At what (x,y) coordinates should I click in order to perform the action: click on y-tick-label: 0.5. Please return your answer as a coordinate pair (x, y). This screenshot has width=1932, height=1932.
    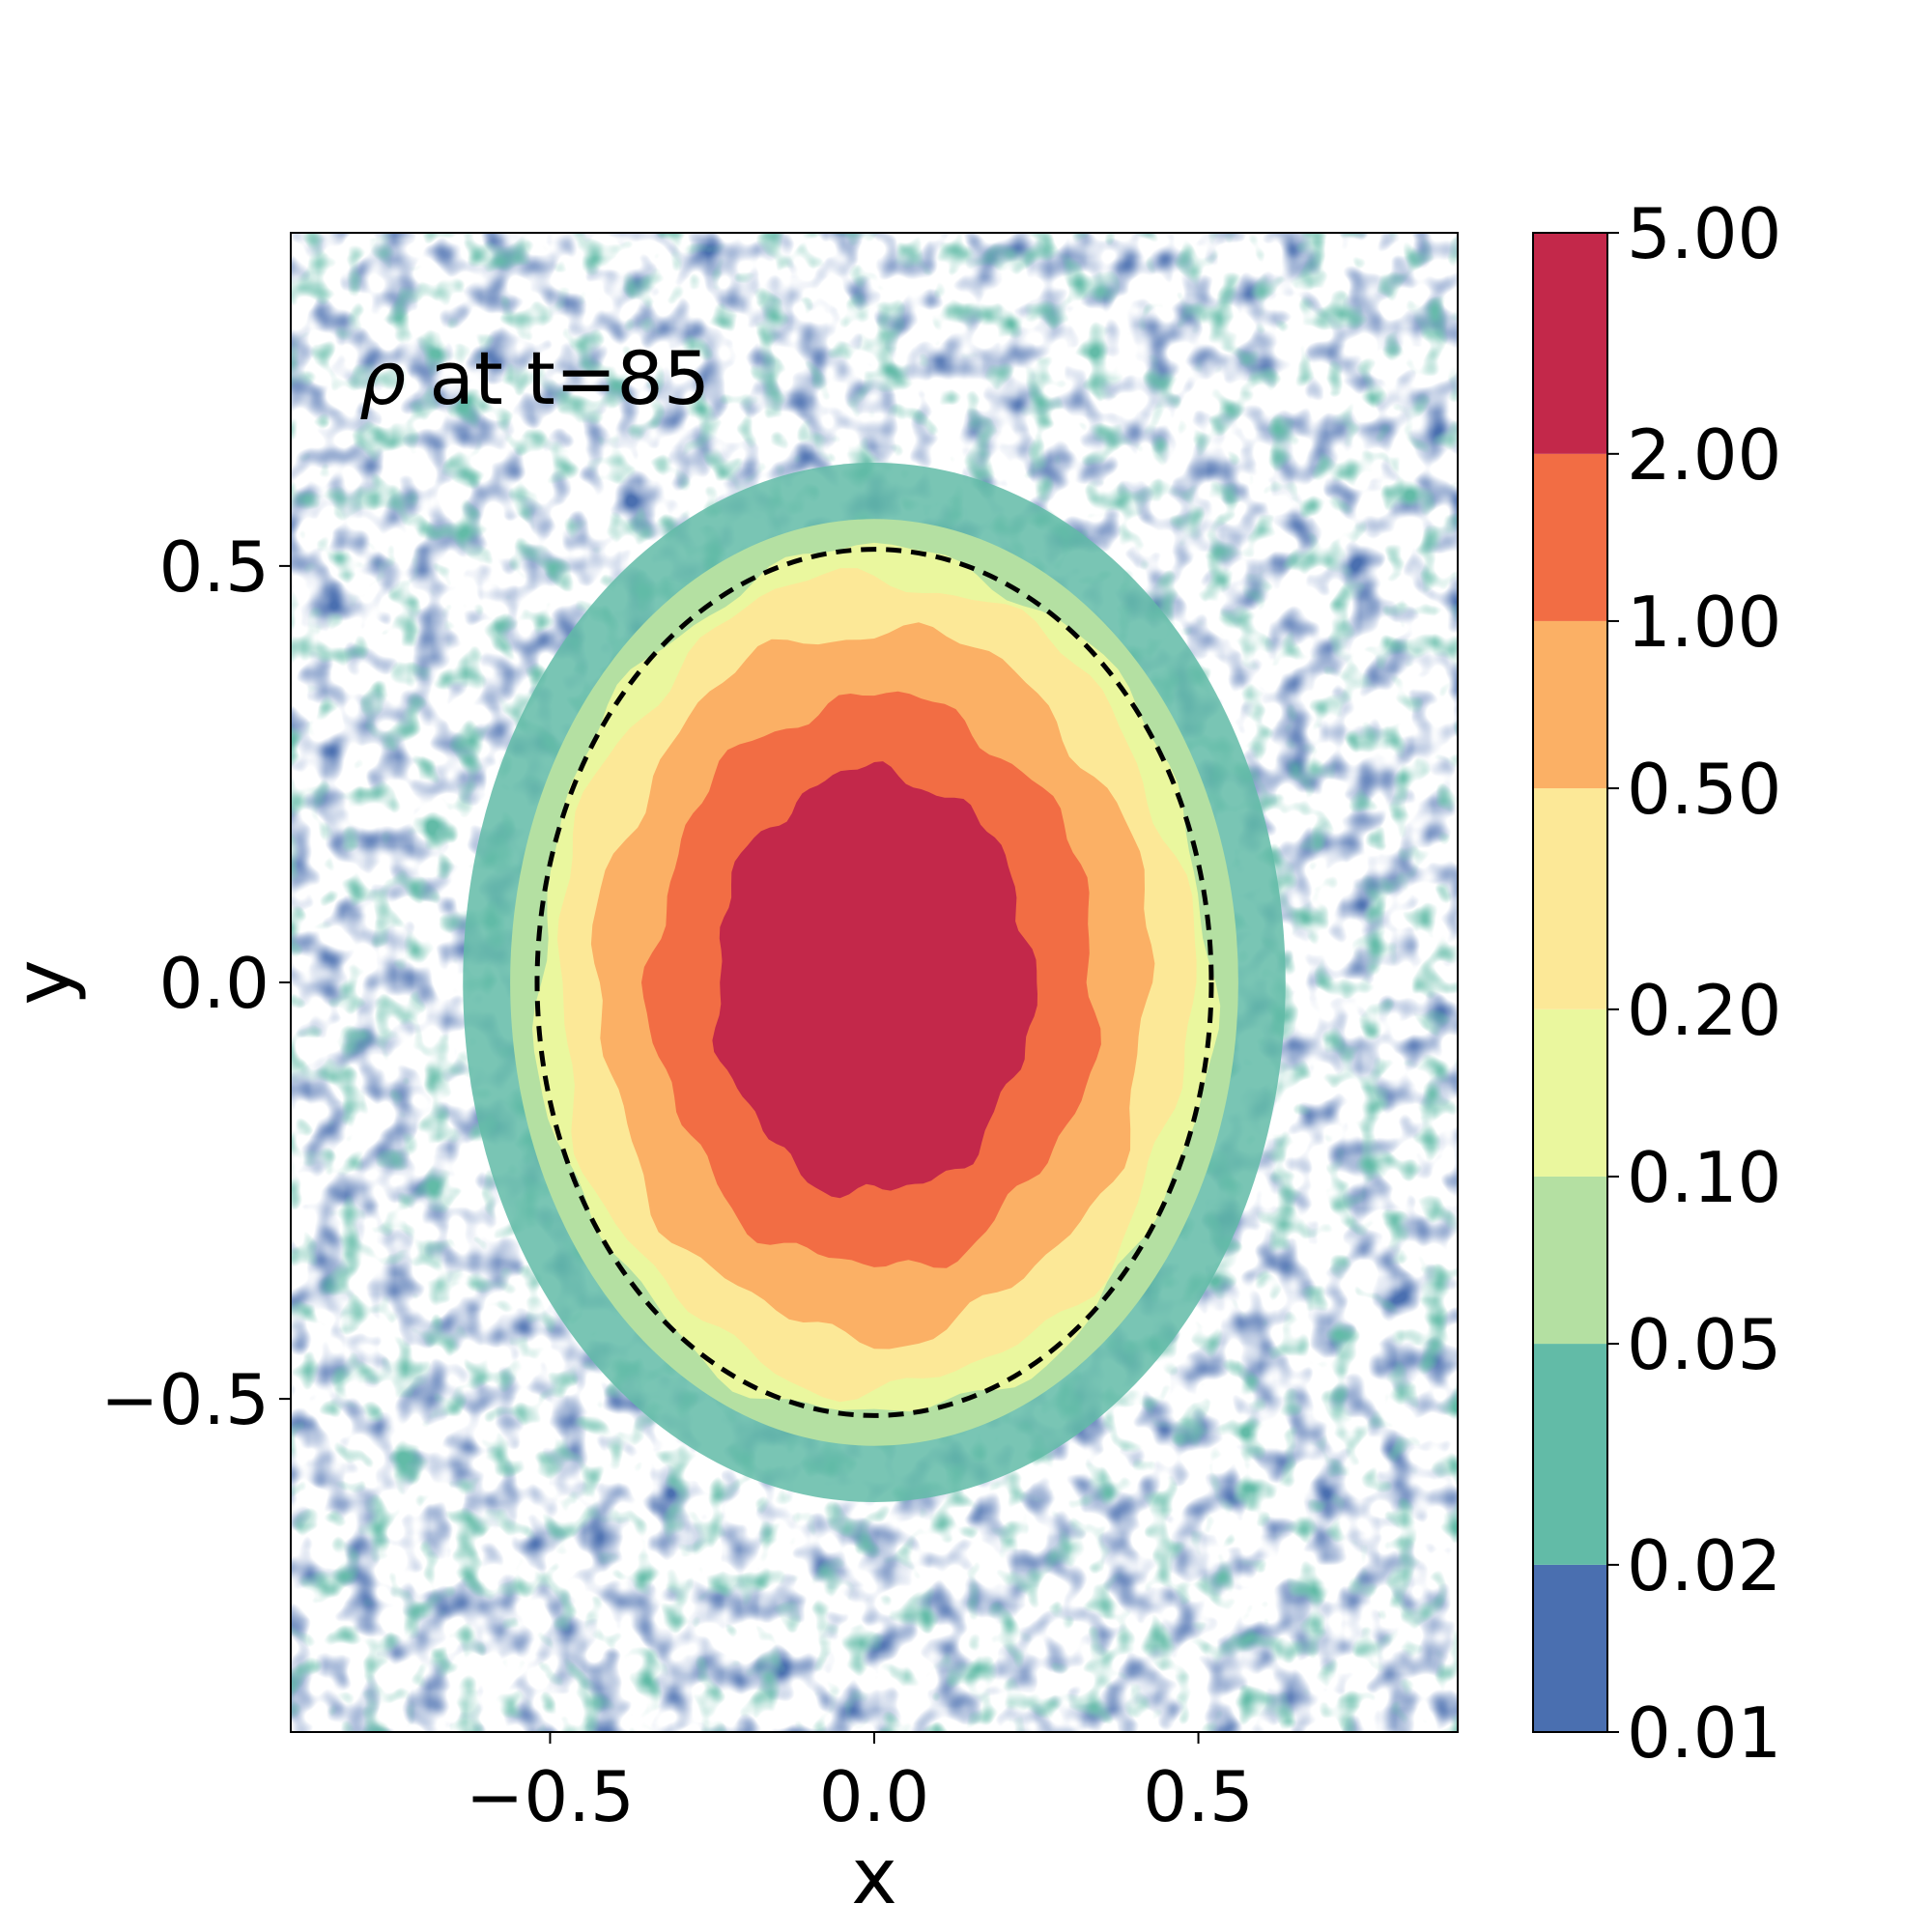
    Looking at the image, I should click on (214, 567).